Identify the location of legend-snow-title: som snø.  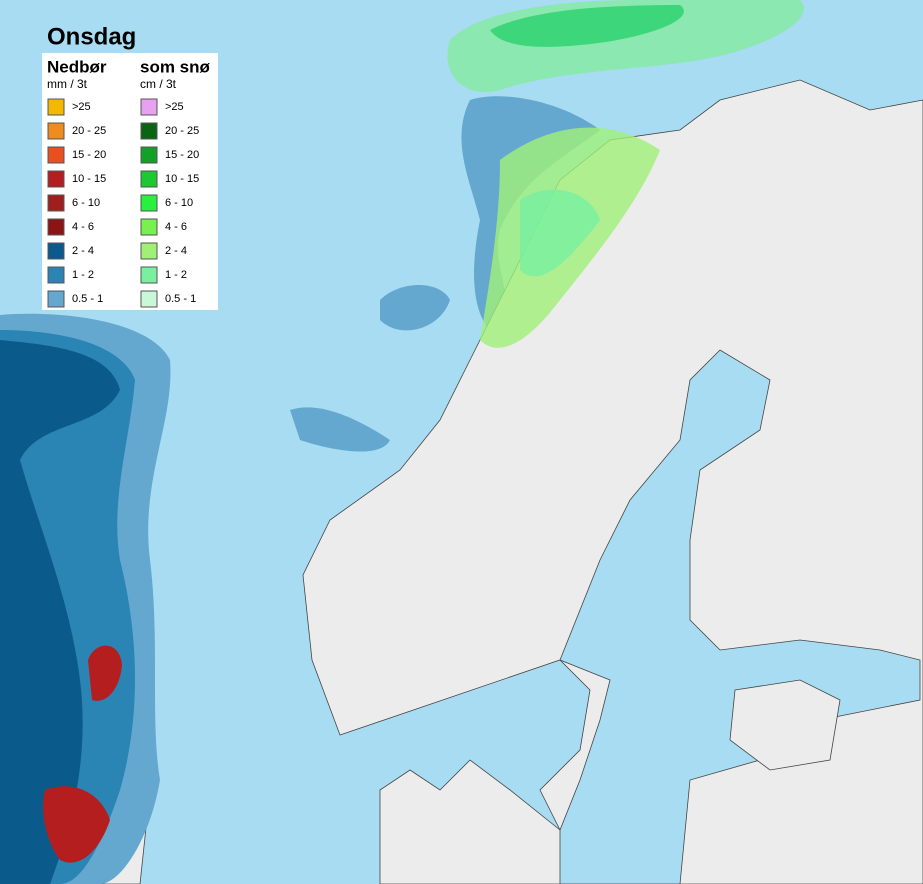
(175, 66).